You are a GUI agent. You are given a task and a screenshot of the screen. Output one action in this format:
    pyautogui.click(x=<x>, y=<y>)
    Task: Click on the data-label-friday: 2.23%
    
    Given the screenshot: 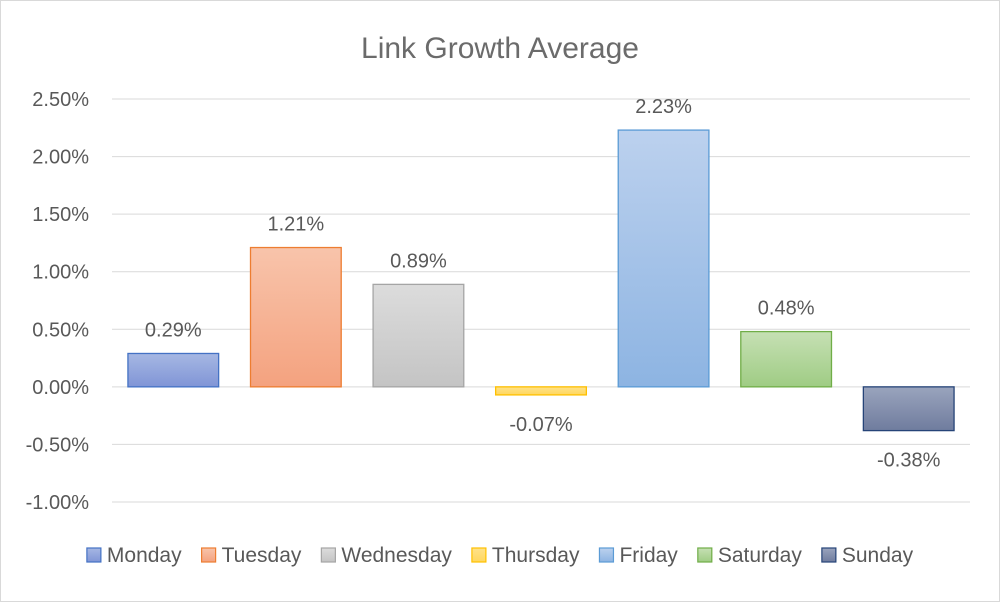 What is the action you would take?
    pyautogui.click(x=663, y=107)
    